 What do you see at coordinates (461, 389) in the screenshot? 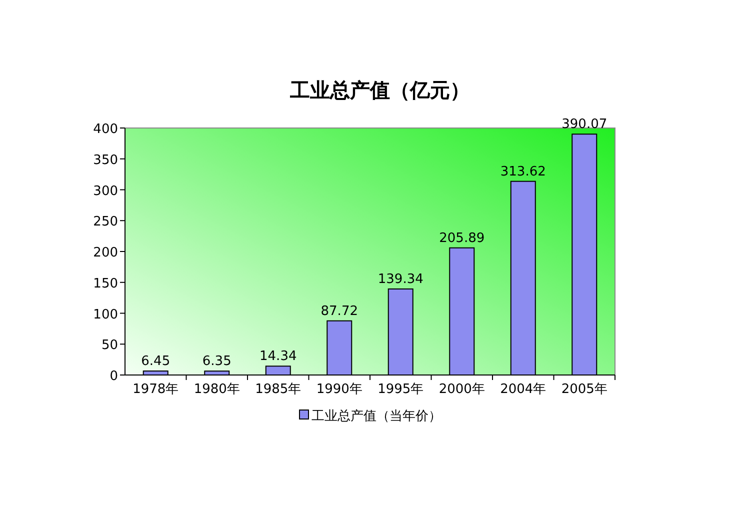
I see `x-tick-label: 2000年` at bounding box center [461, 389].